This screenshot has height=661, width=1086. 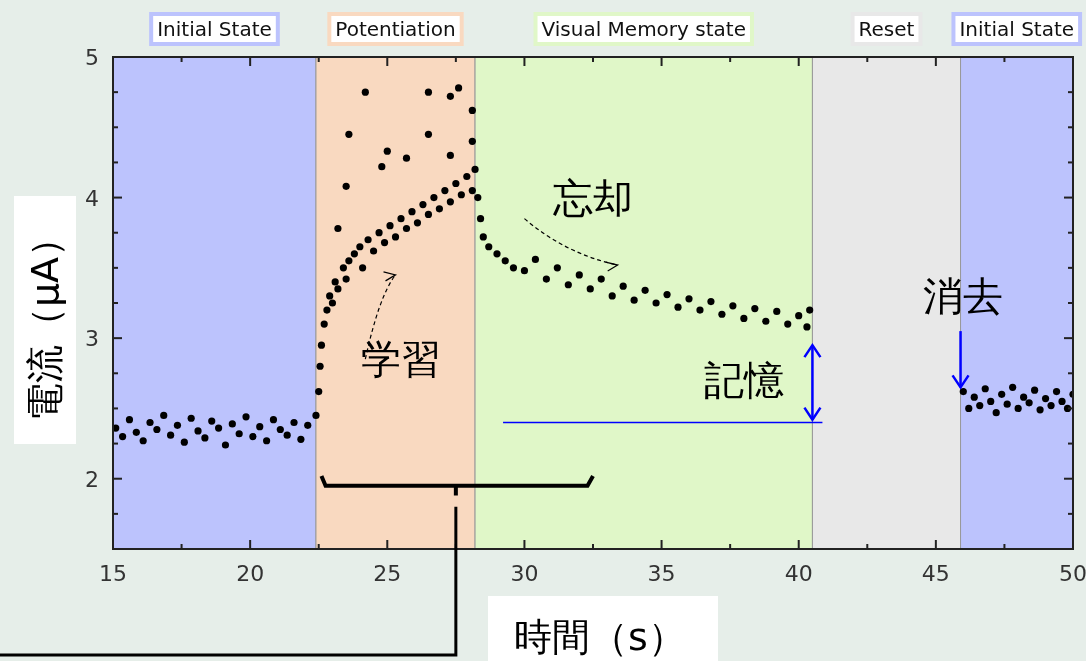 I want to click on y-axis-title: 電流（μA）, so click(x=45, y=320).